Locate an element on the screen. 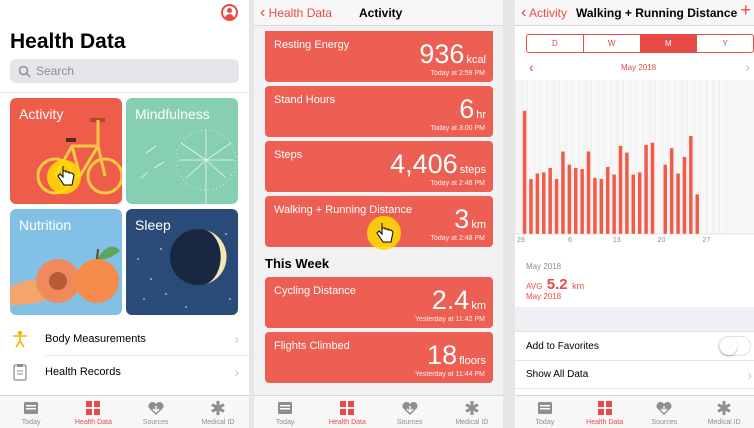  section-header: This Week is located at coordinates (297, 263).